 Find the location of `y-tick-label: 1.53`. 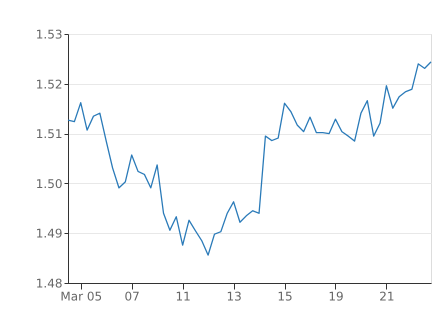

y-tick-label: 1.53 is located at coordinates (49, 35).